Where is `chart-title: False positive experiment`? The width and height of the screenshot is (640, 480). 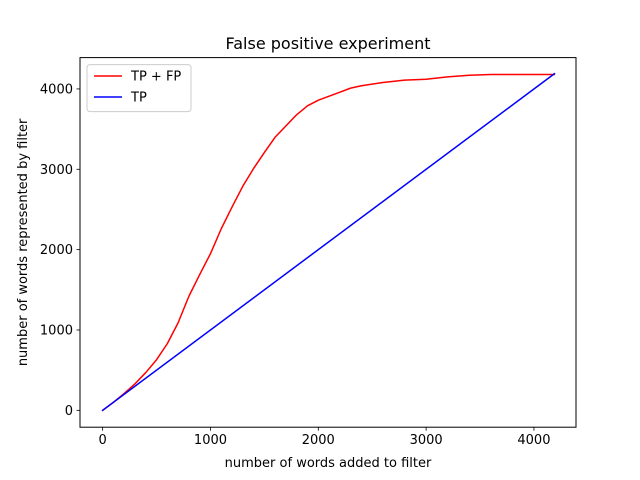
chart-title: False positive experiment is located at coordinates (328, 43).